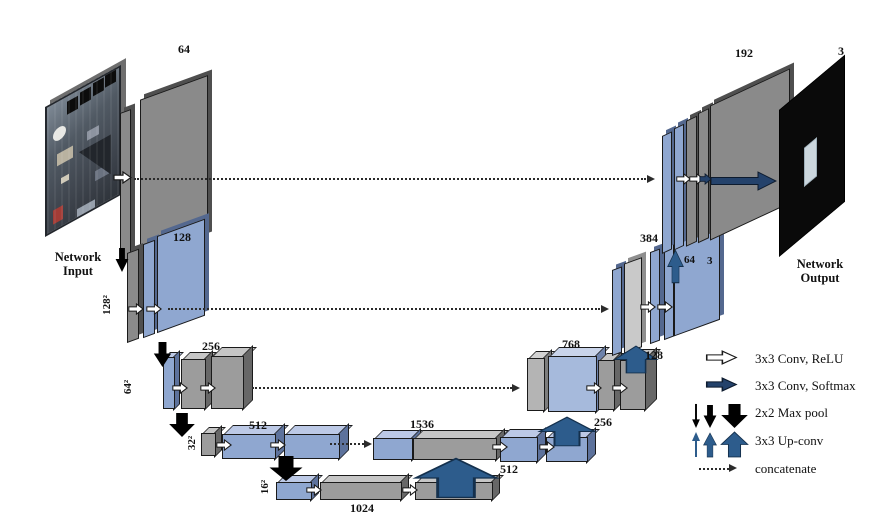 The image size is (888, 529). What do you see at coordinates (721, 357) in the screenshot?
I see `legend-conv-relu-arrow-icon` at bounding box center [721, 357].